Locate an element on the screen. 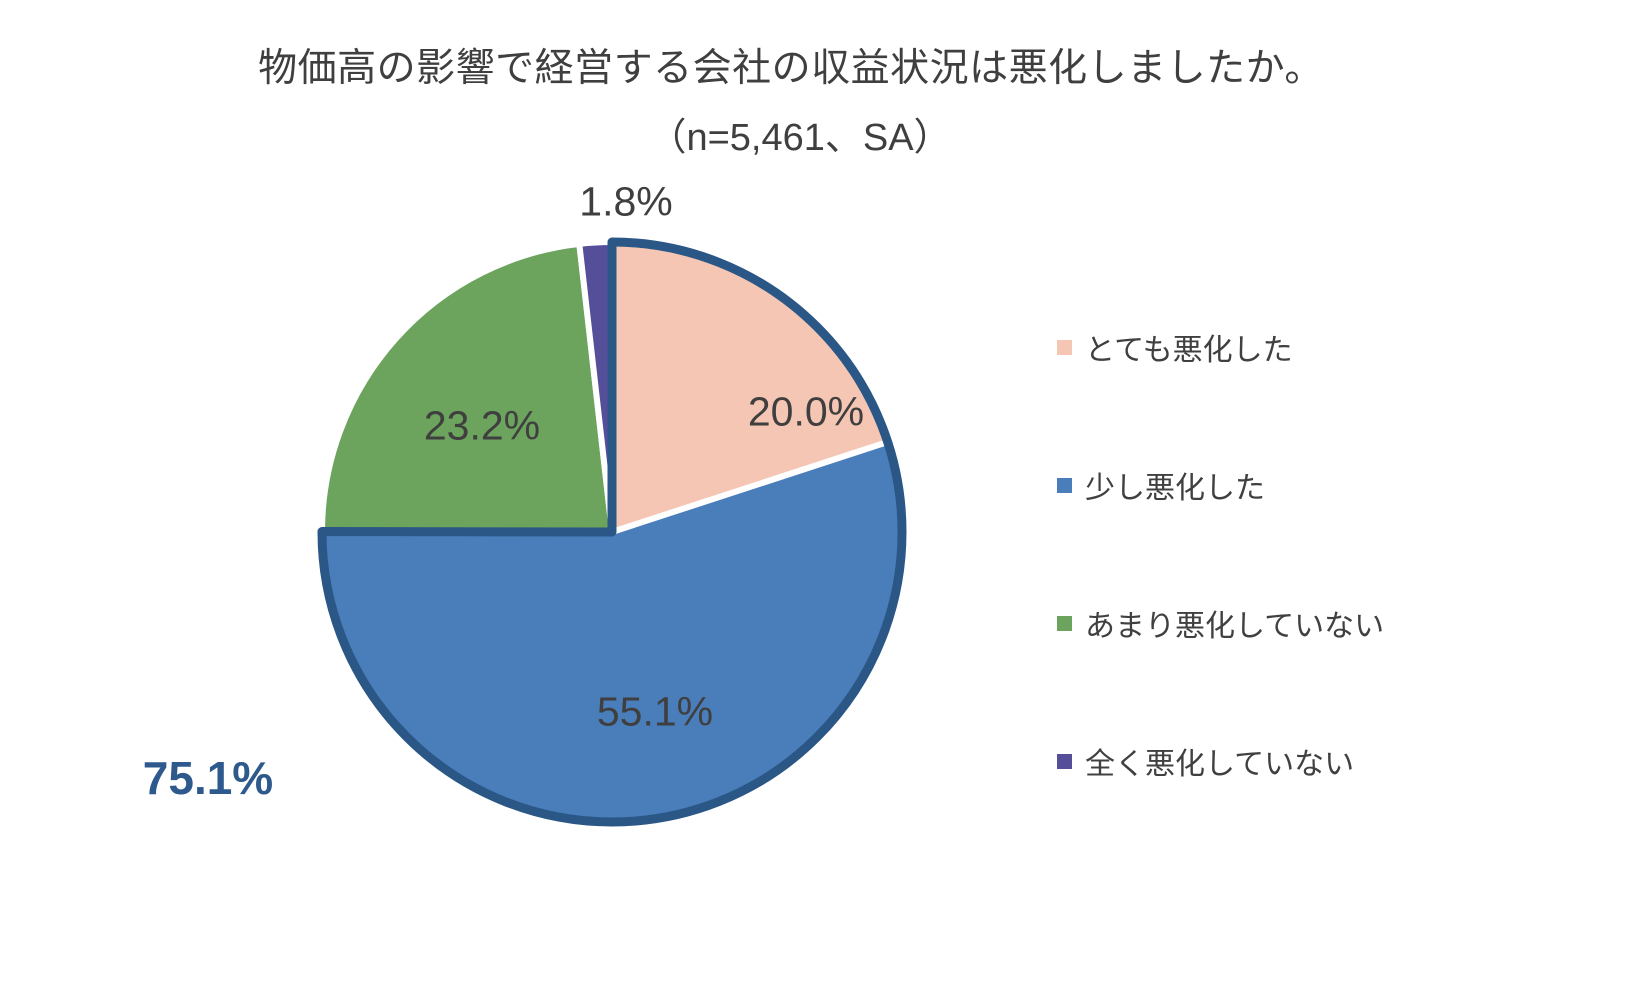 Image resolution: width=1650 pixels, height=989 pixels. slice-label-2: 23.2% is located at coordinates (482, 425).